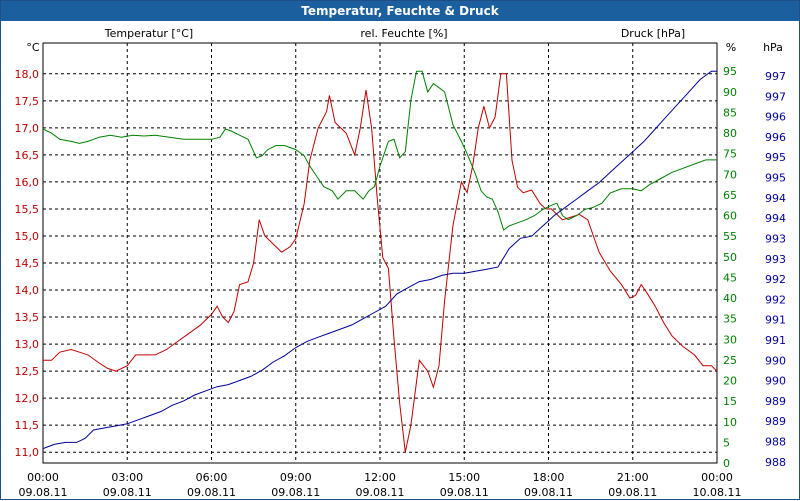 The width and height of the screenshot is (800, 501). What do you see at coordinates (730, 174) in the screenshot?
I see `humidity-tick-label: 70` at bounding box center [730, 174].